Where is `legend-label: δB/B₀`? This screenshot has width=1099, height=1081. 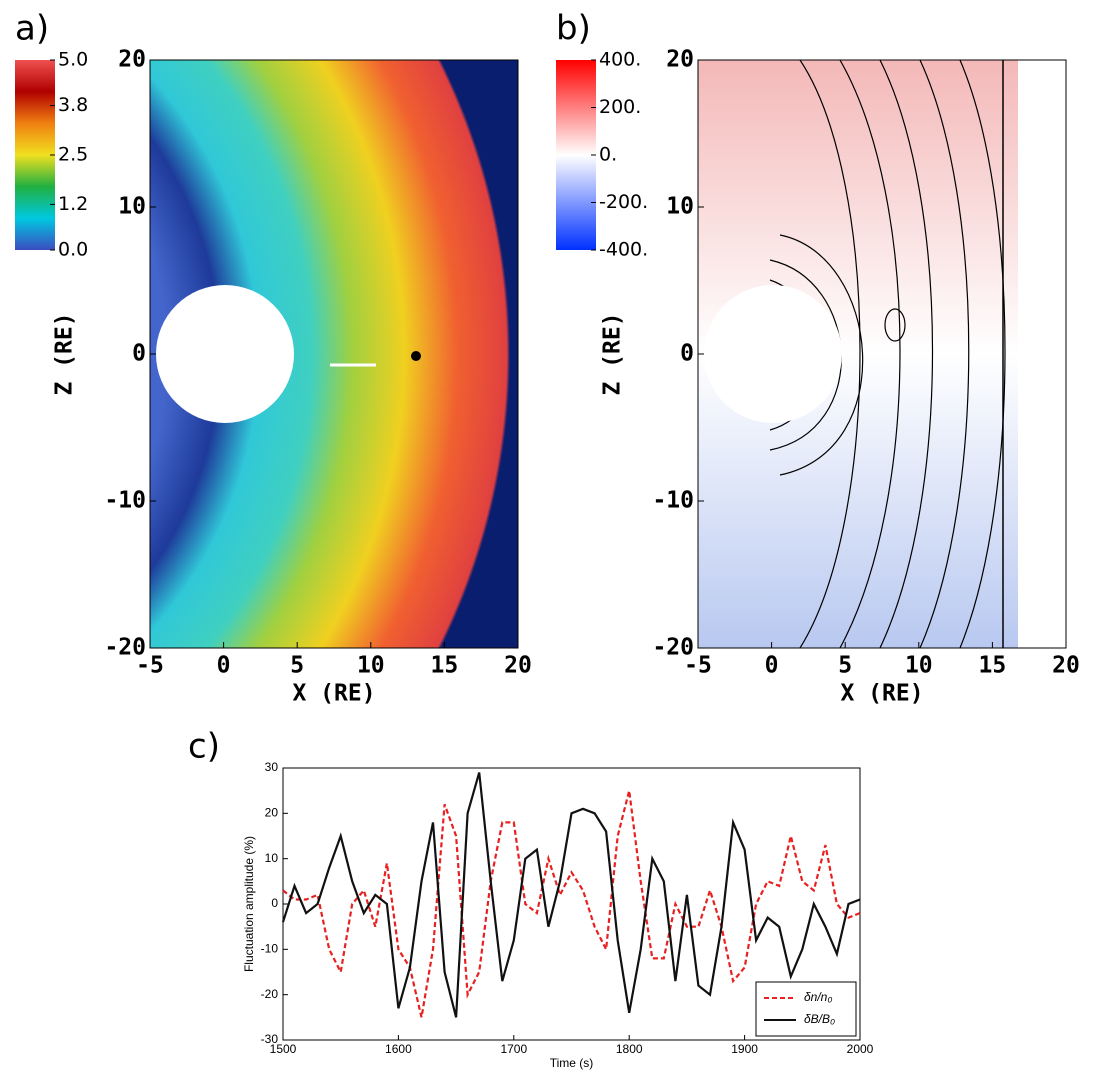
legend-label: δB/B₀ is located at coordinates (819, 1019).